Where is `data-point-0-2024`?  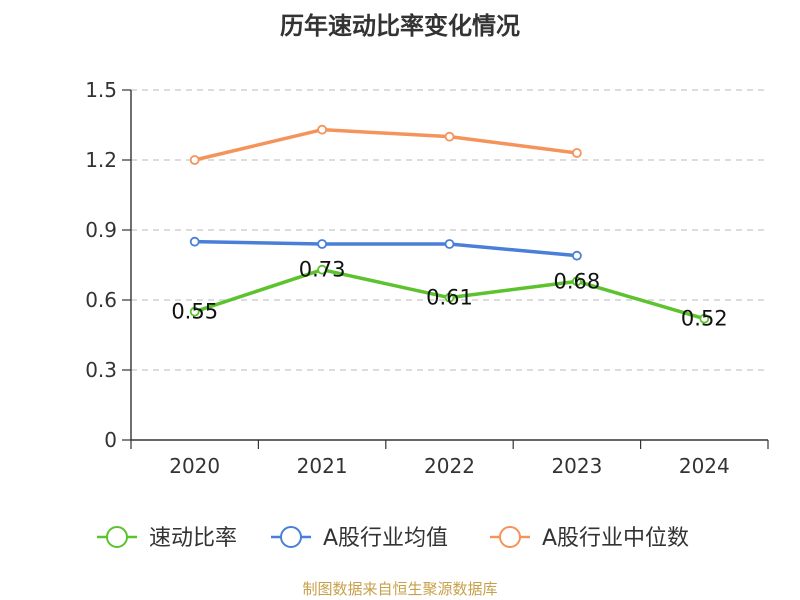
data-point-0-2024 is located at coordinates (704, 318).